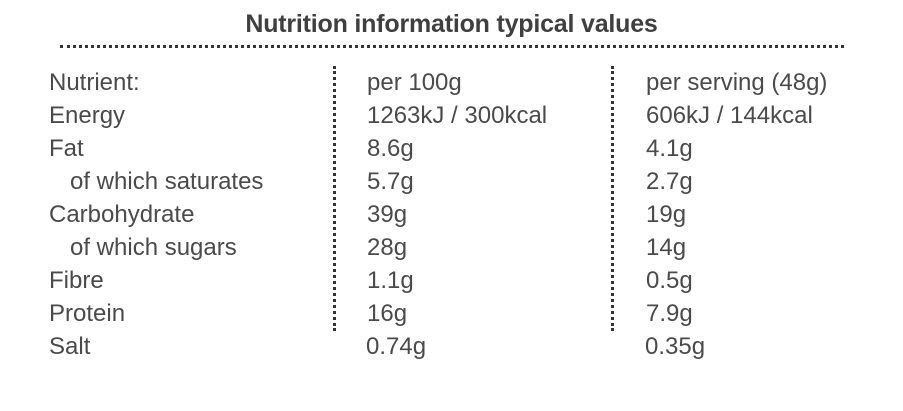 This screenshot has height=411, width=903. I want to click on nutrient-name-fibre: Fibre, so click(76, 280).